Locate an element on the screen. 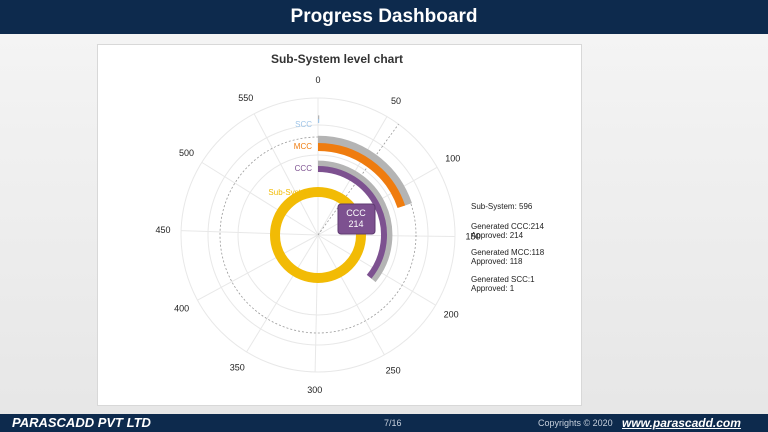 This screenshot has height=432, width=768. tick-label-500: 500 is located at coordinates (186, 153).